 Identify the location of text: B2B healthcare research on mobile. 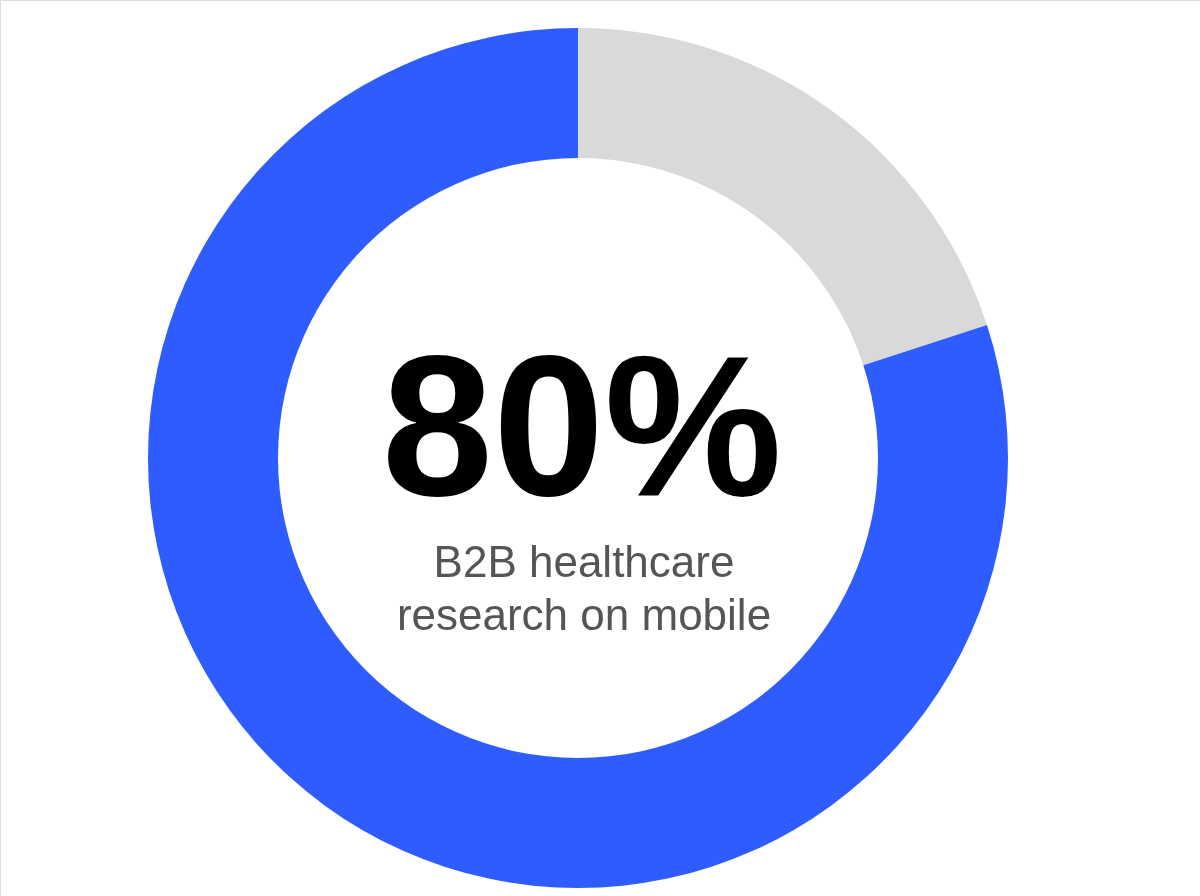
(584, 588).